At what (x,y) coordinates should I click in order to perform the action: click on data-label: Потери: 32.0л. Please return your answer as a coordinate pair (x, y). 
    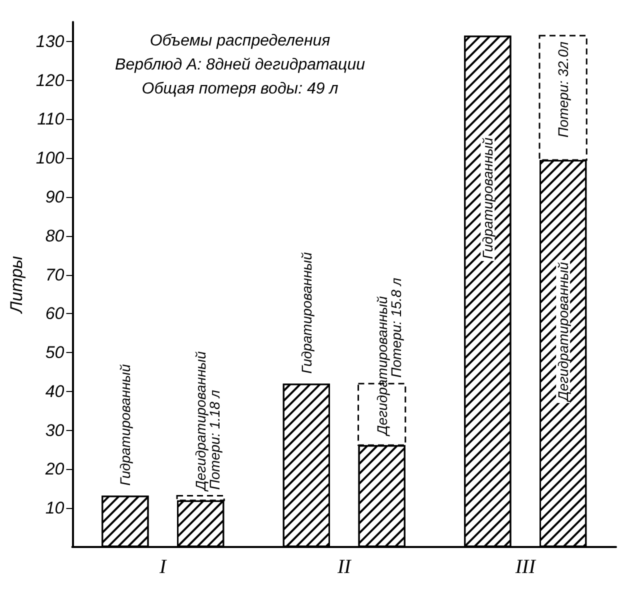
    Looking at the image, I should click on (563, 90).